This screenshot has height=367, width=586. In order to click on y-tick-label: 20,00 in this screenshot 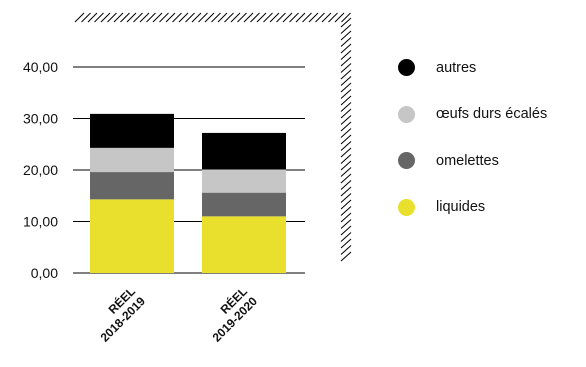, I will do `click(40, 170)`.